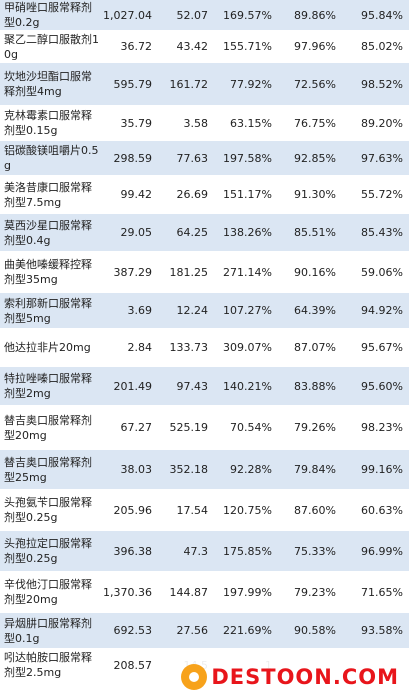  I want to click on value-cell-2: 64.25, so click(186, 232).